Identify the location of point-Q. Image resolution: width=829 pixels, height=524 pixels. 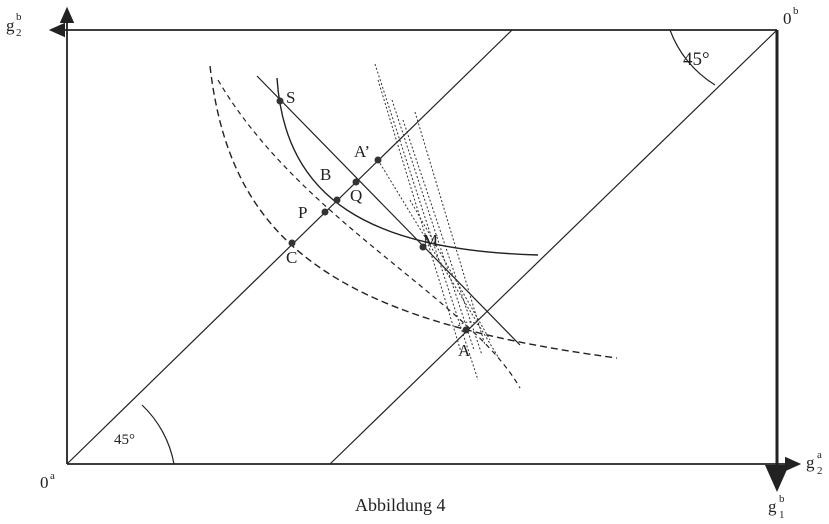
(337, 200).